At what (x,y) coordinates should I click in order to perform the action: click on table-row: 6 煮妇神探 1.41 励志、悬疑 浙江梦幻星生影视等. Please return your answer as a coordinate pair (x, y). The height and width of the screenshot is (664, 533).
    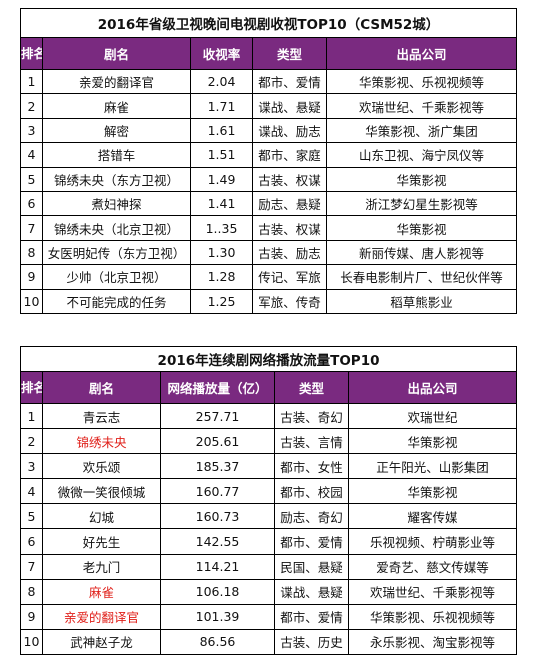
    Looking at the image, I should click on (269, 203).